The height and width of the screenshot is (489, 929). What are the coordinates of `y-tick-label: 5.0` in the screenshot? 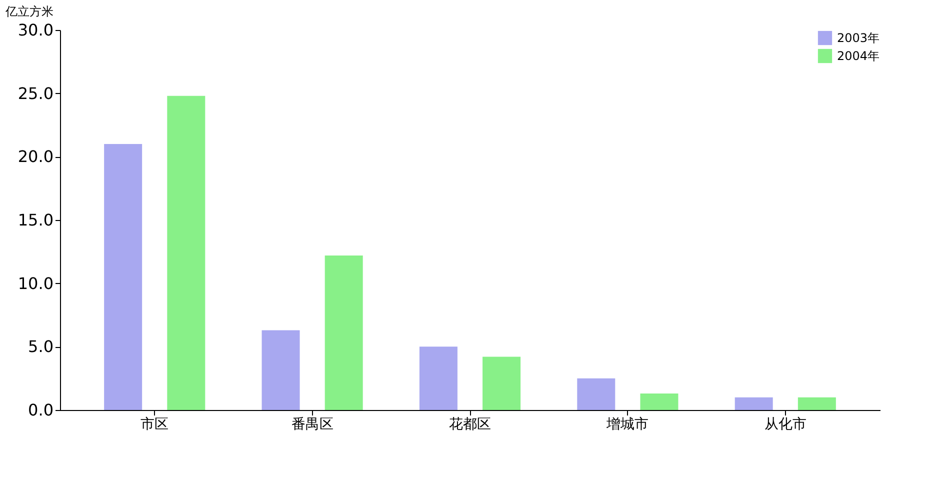 It's located at (41, 346).